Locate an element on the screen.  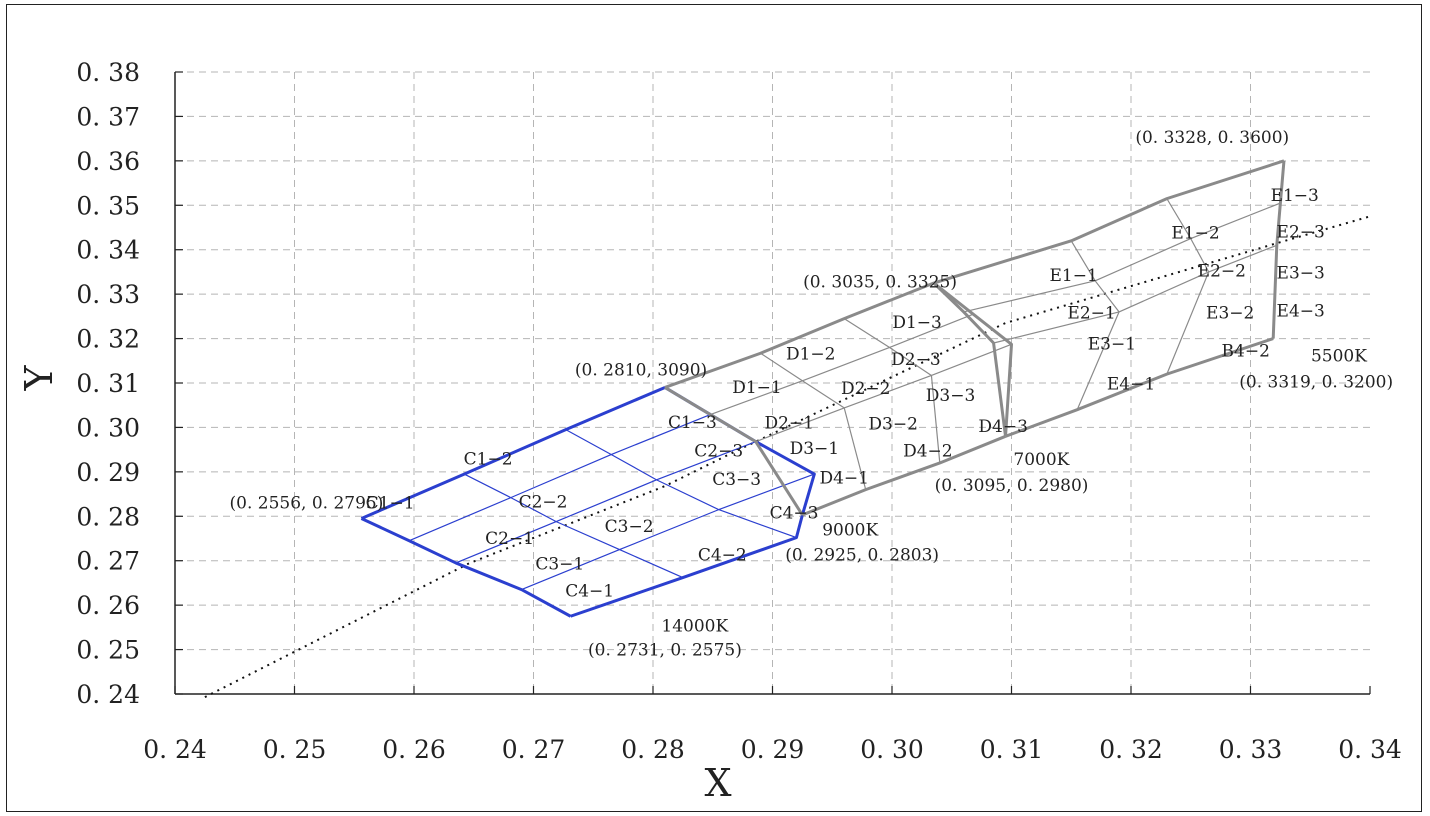
x-tick-label: 0. 24 is located at coordinates (175, 749).